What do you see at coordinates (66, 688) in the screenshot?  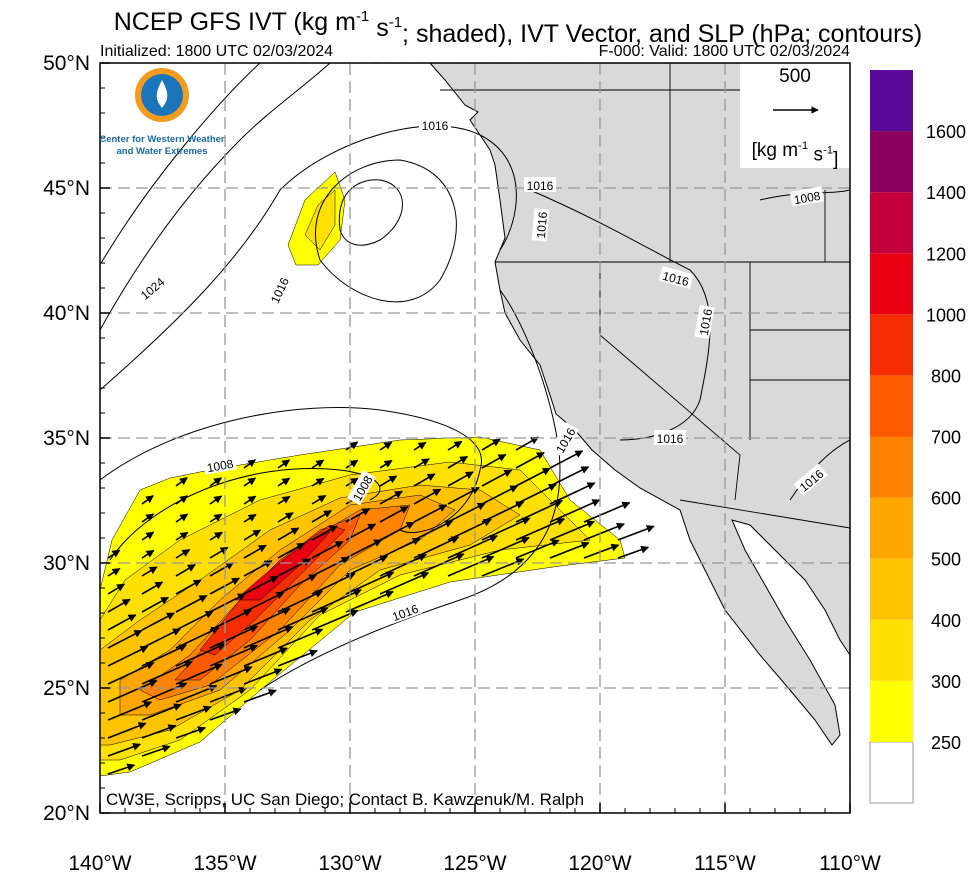 I see `y-tick-label: 25°N` at bounding box center [66, 688].